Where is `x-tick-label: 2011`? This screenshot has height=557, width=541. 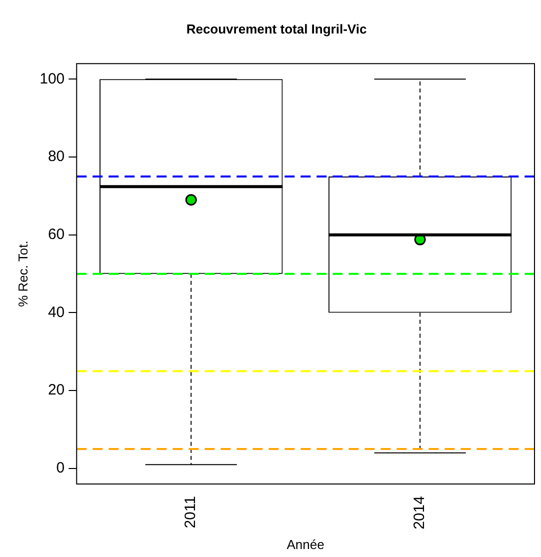 x-tick-label: 2011 is located at coordinates (191, 512).